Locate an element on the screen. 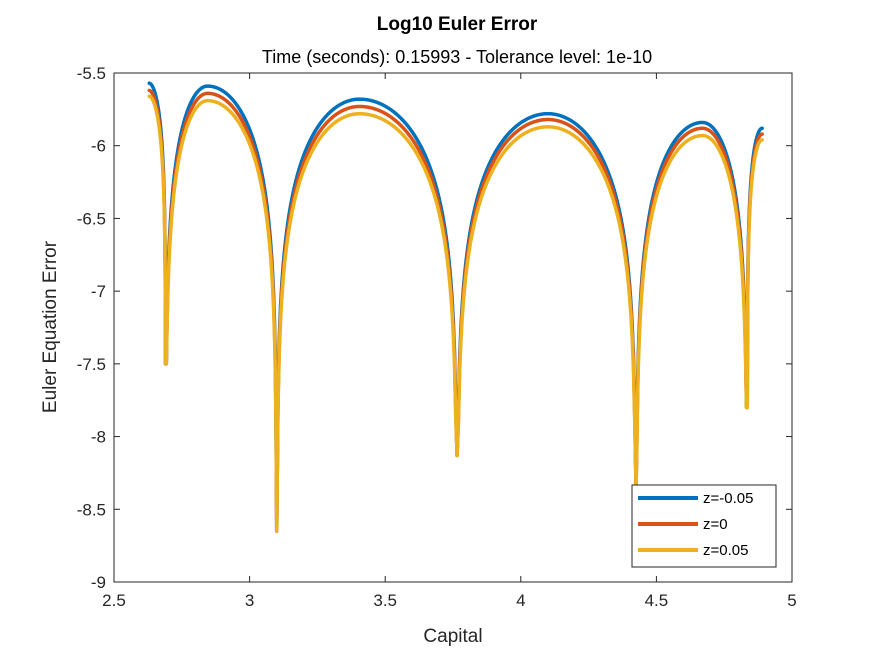  y-tick-label: -5.5 is located at coordinates (91, 73).